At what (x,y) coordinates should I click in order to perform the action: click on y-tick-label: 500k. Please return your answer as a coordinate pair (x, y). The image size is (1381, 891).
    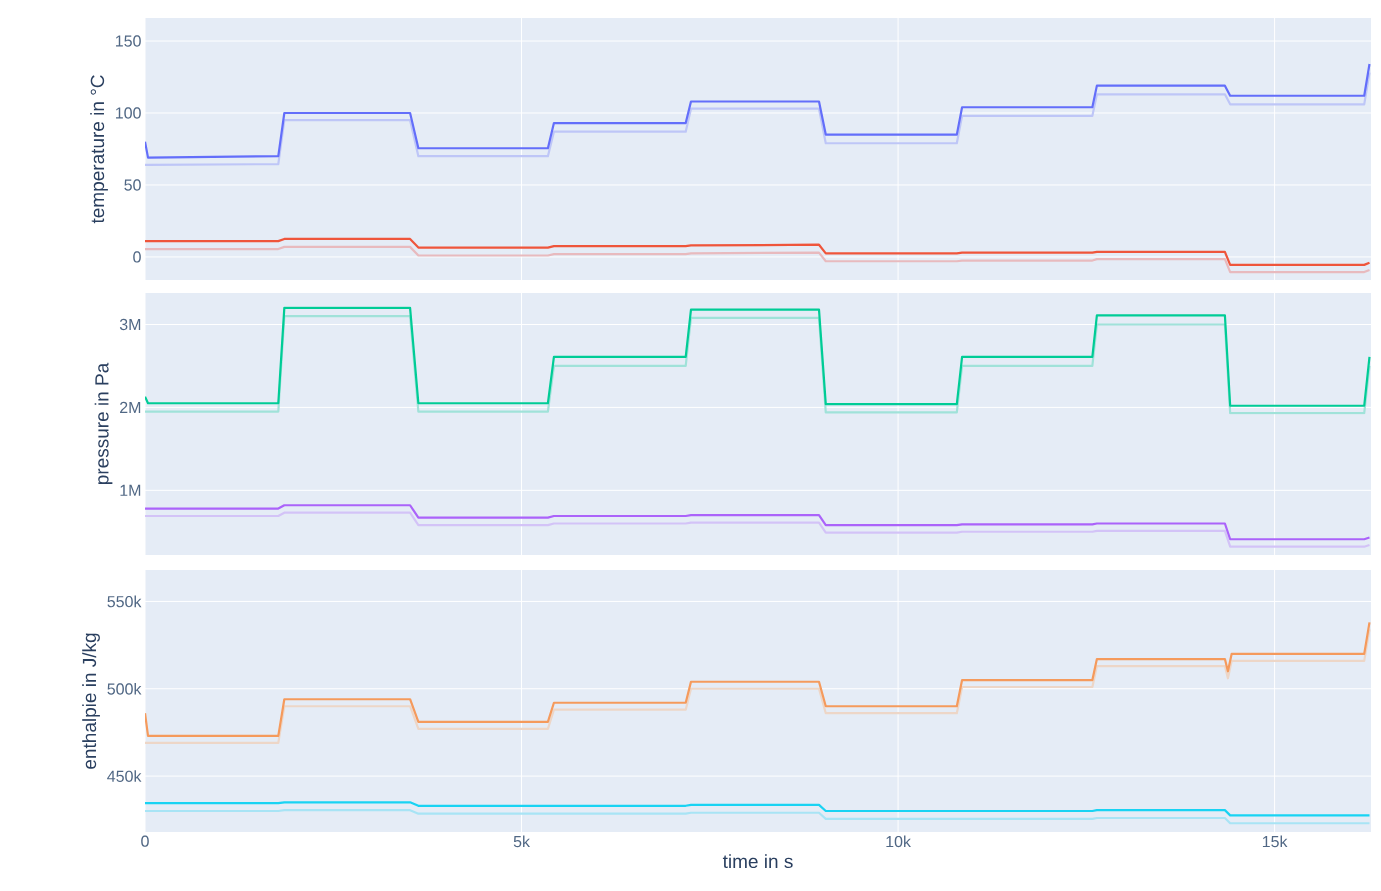
    Looking at the image, I should click on (124, 688).